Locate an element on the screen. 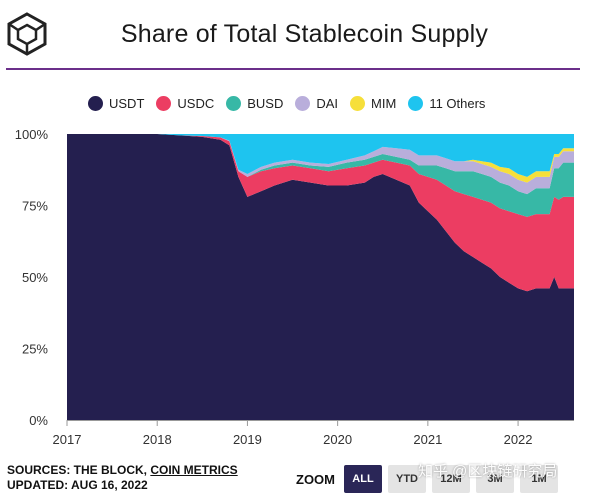 The width and height of the screenshot is (589, 497). zoom-button-1m: 1M is located at coordinates (539, 479).